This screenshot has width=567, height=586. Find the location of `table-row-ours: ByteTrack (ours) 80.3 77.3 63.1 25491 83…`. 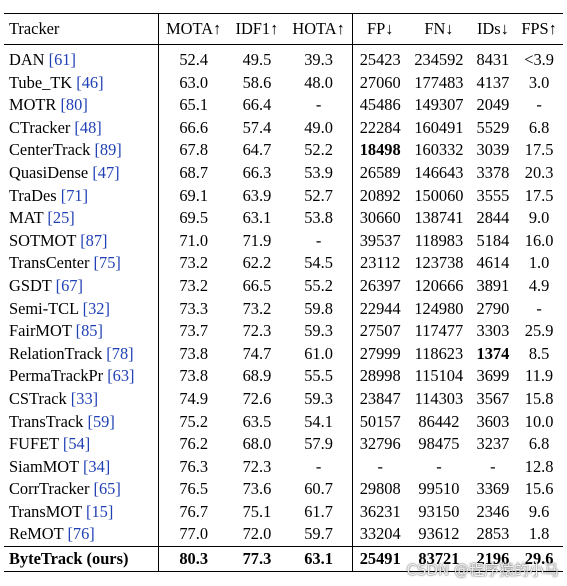

table-row-ours: ByteTrack (ours) 80.3 77.3 63.1 25491 83… is located at coordinates (283, 559).